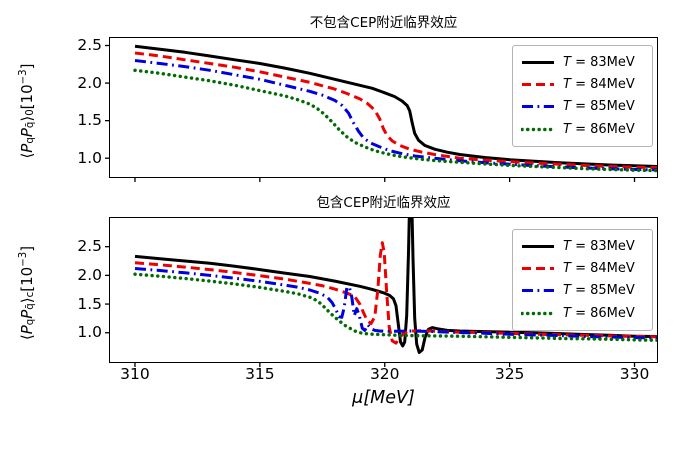  What do you see at coordinates (89, 45) in the screenshot?
I see `y-tick-label-top: 2.5` at bounding box center [89, 45].